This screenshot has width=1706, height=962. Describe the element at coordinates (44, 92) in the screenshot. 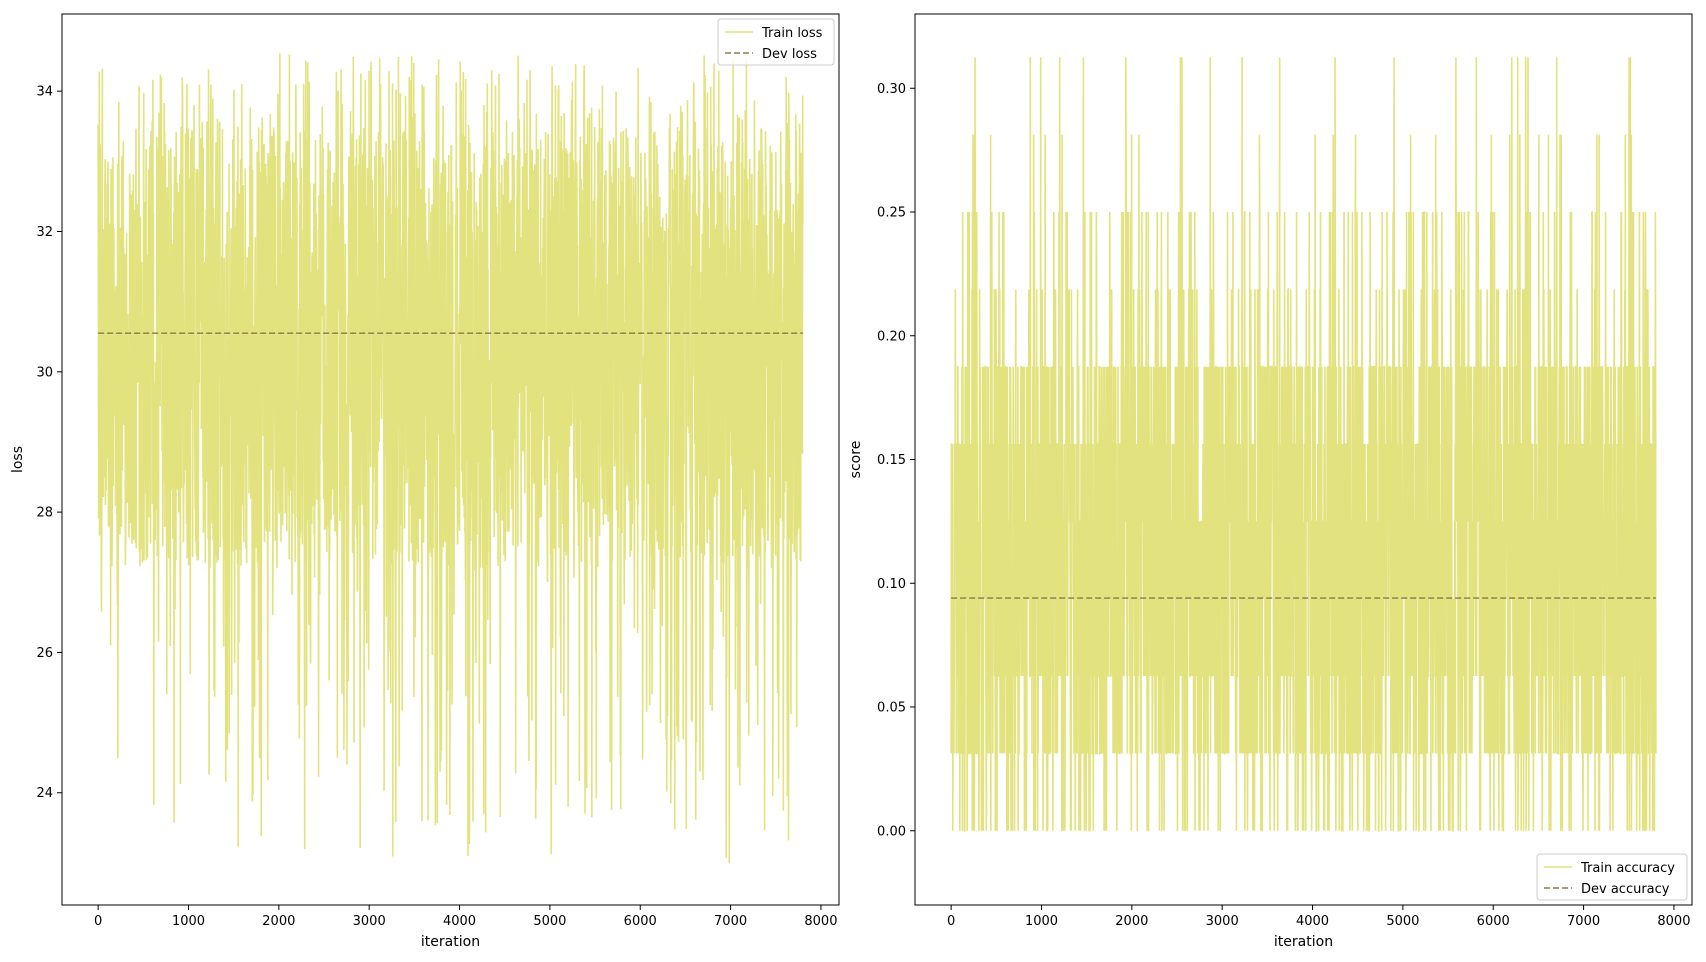

I see `y-tick-label: 34` at that location.